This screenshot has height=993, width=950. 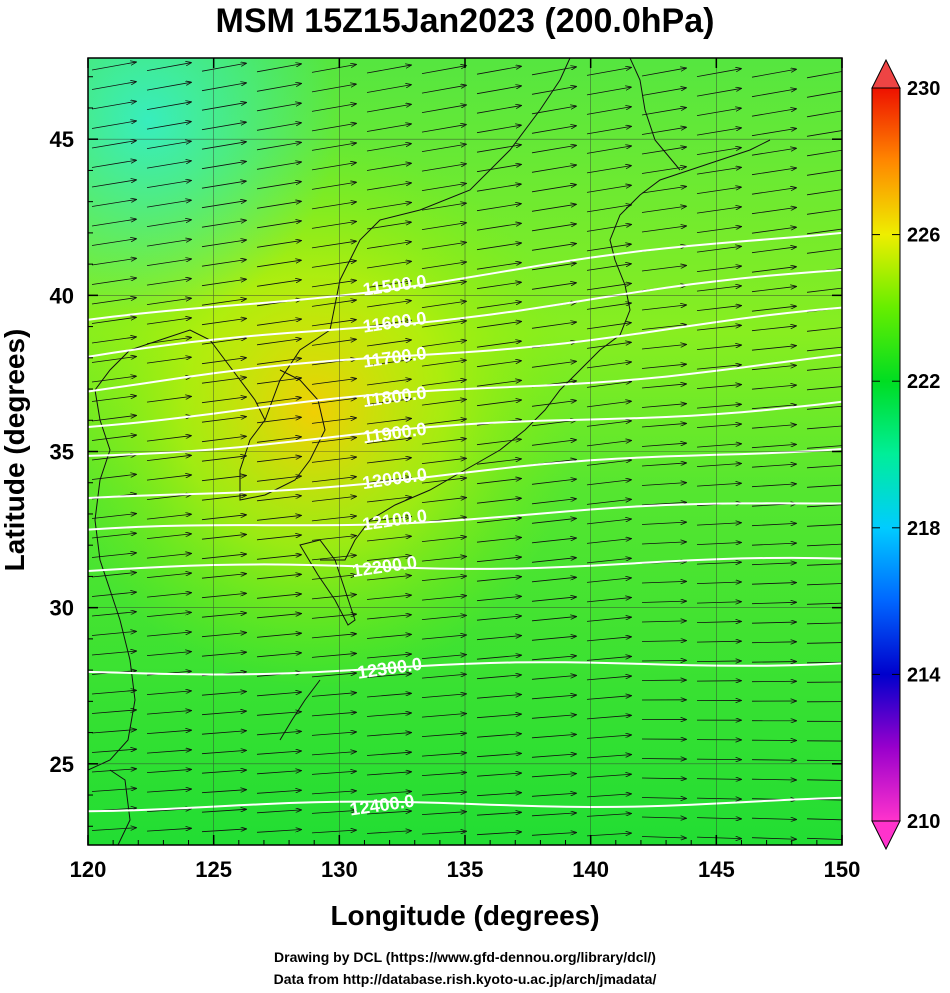 What do you see at coordinates (62, 764) in the screenshot?
I see `y-tick-label: 25` at bounding box center [62, 764].